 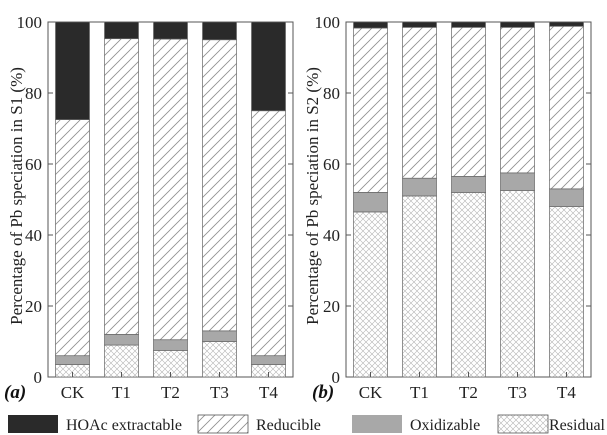 I want to click on panel-a-bar-t2-hoac-extractable, so click(x=170, y=30).